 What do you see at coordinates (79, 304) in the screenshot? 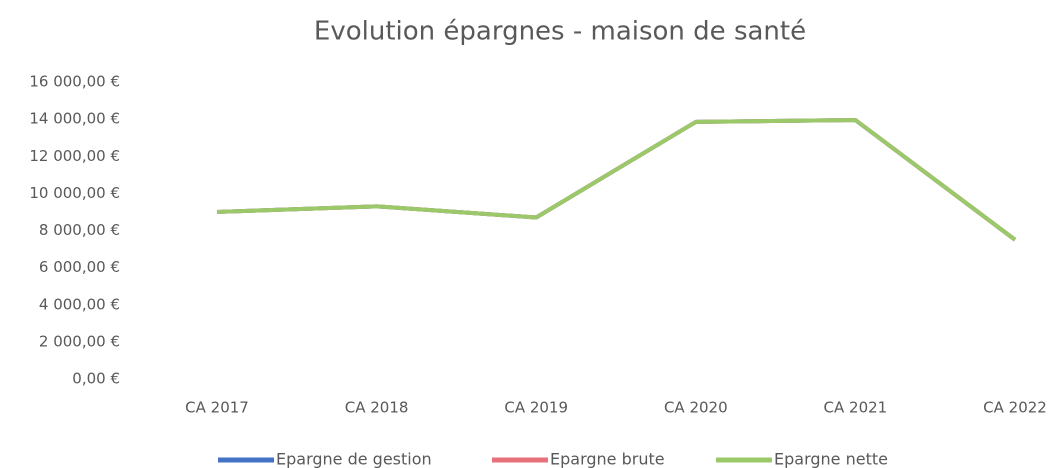
I see `y-tick-label: 4 000,00 €` at bounding box center [79, 304].